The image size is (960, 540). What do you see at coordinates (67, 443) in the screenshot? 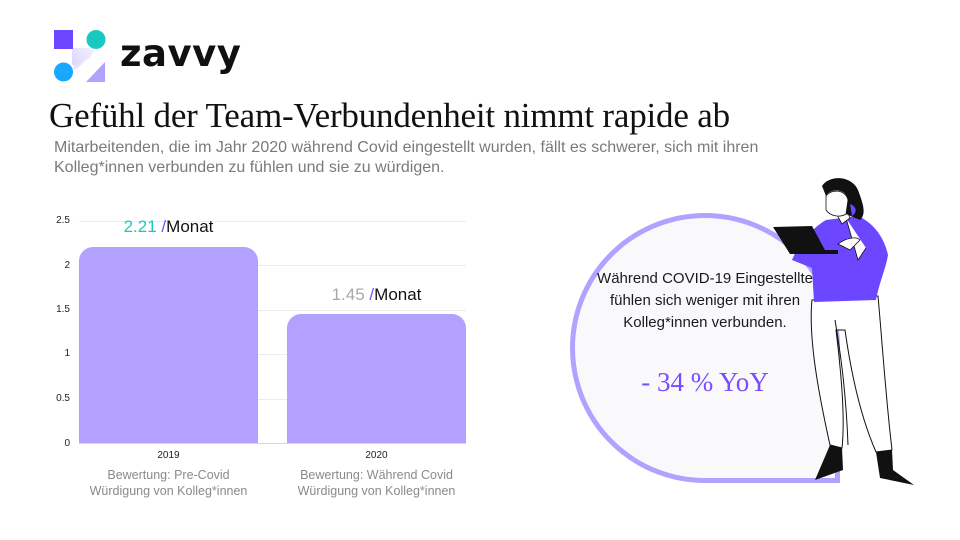
I see `y-tick: 0` at bounding box center [67, 443].